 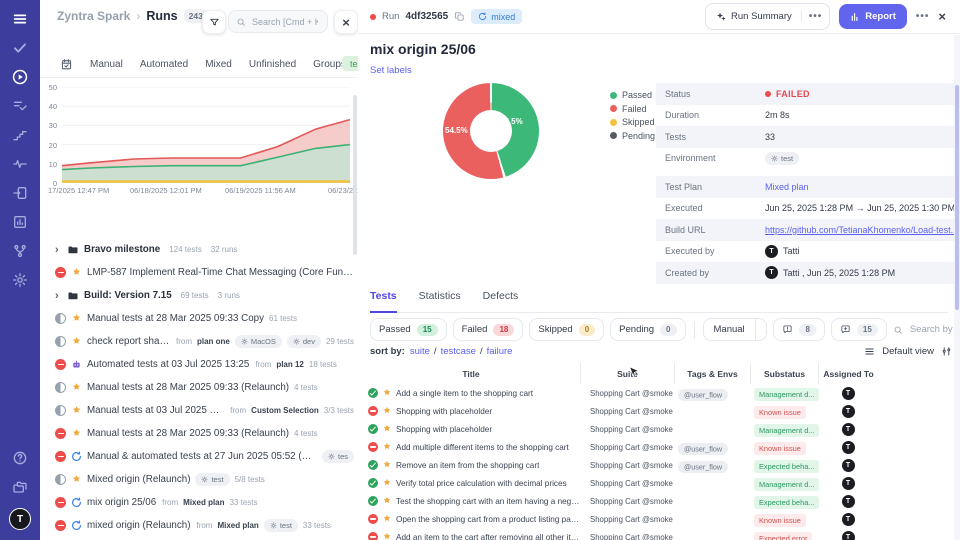 What do you see at coordinates (632, 95) in the screenshot?
I see `legend-item-passed: Passed` at bounding box center [632, 95].